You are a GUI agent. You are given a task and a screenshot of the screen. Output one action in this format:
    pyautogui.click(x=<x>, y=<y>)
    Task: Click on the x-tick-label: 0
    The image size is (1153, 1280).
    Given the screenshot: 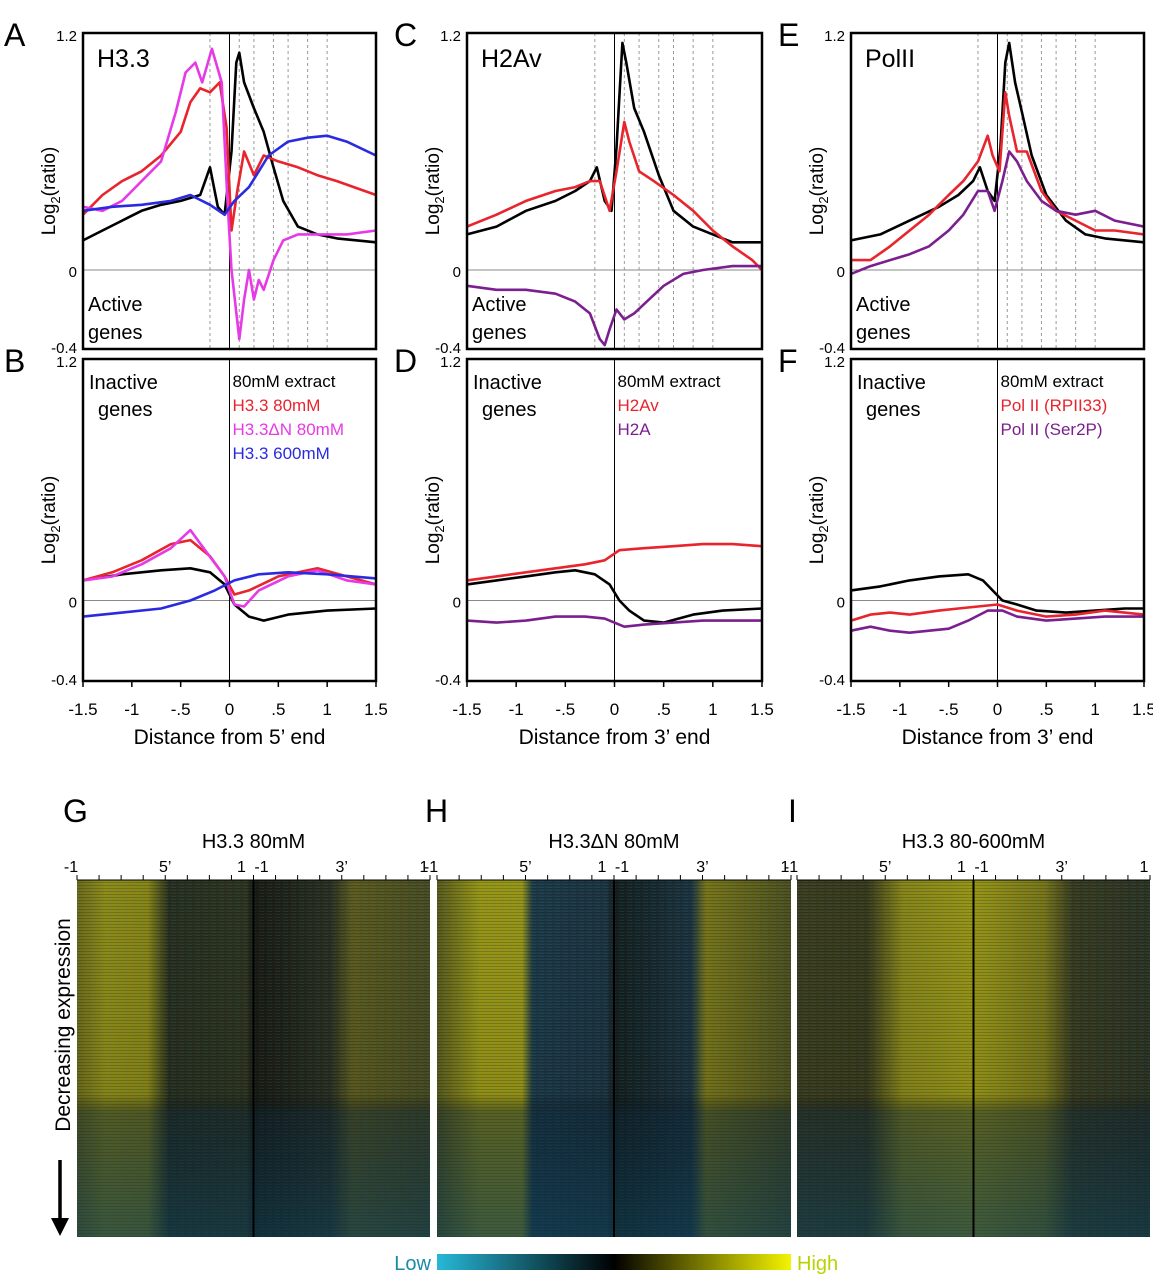 What is the action you would take?
    pyautogui.click(x=997, y=709)
    